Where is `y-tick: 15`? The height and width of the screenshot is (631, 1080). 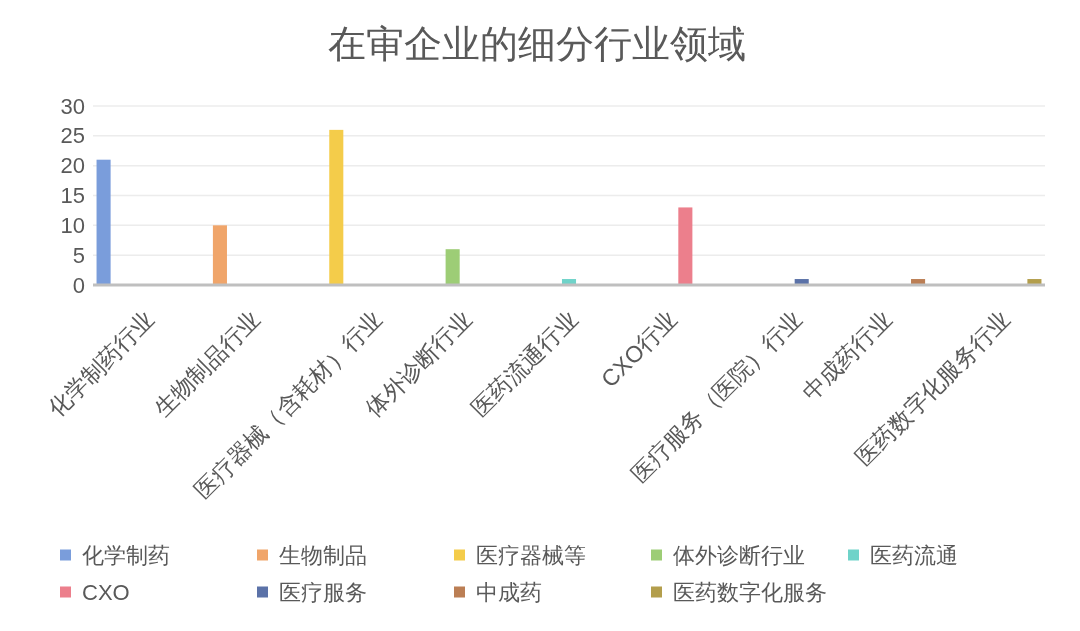
y-tick: 15 is located at coordinates (72, 195).